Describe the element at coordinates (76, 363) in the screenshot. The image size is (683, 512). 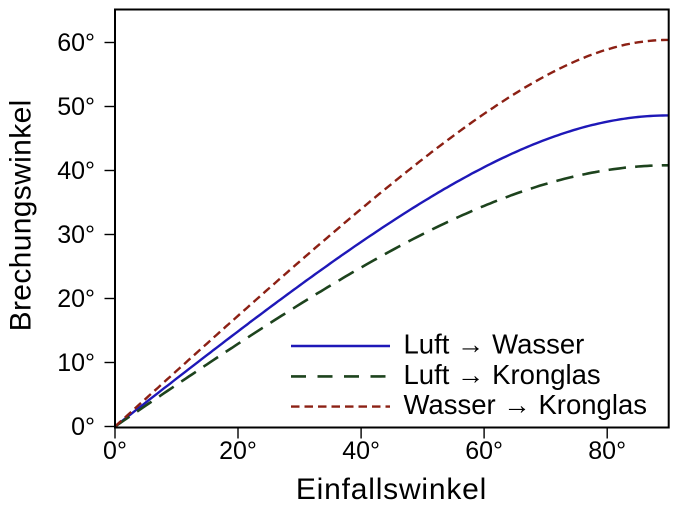
I see `svg-text: 10°` at that location.